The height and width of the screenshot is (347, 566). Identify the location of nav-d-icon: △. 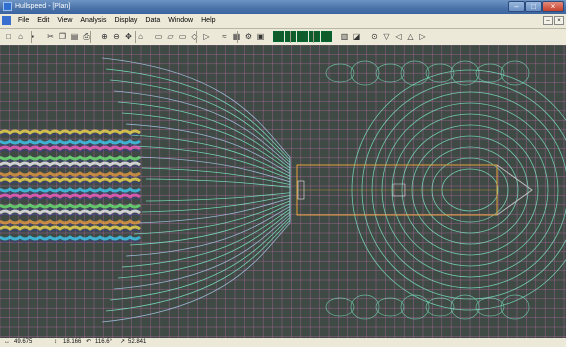
(410, 36).